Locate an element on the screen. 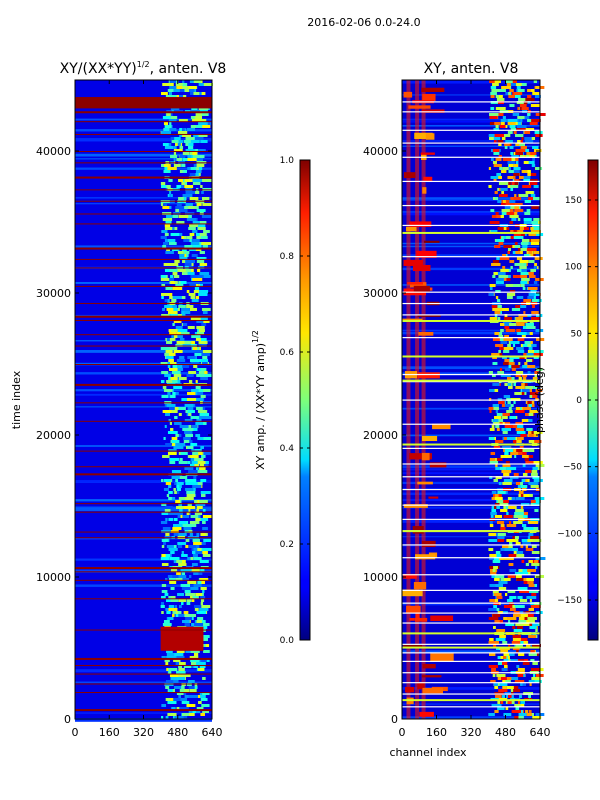 The width and height of the screenshot is (600, 800). colorbar-tick-label: 100 is located at coordinates (573, 268).